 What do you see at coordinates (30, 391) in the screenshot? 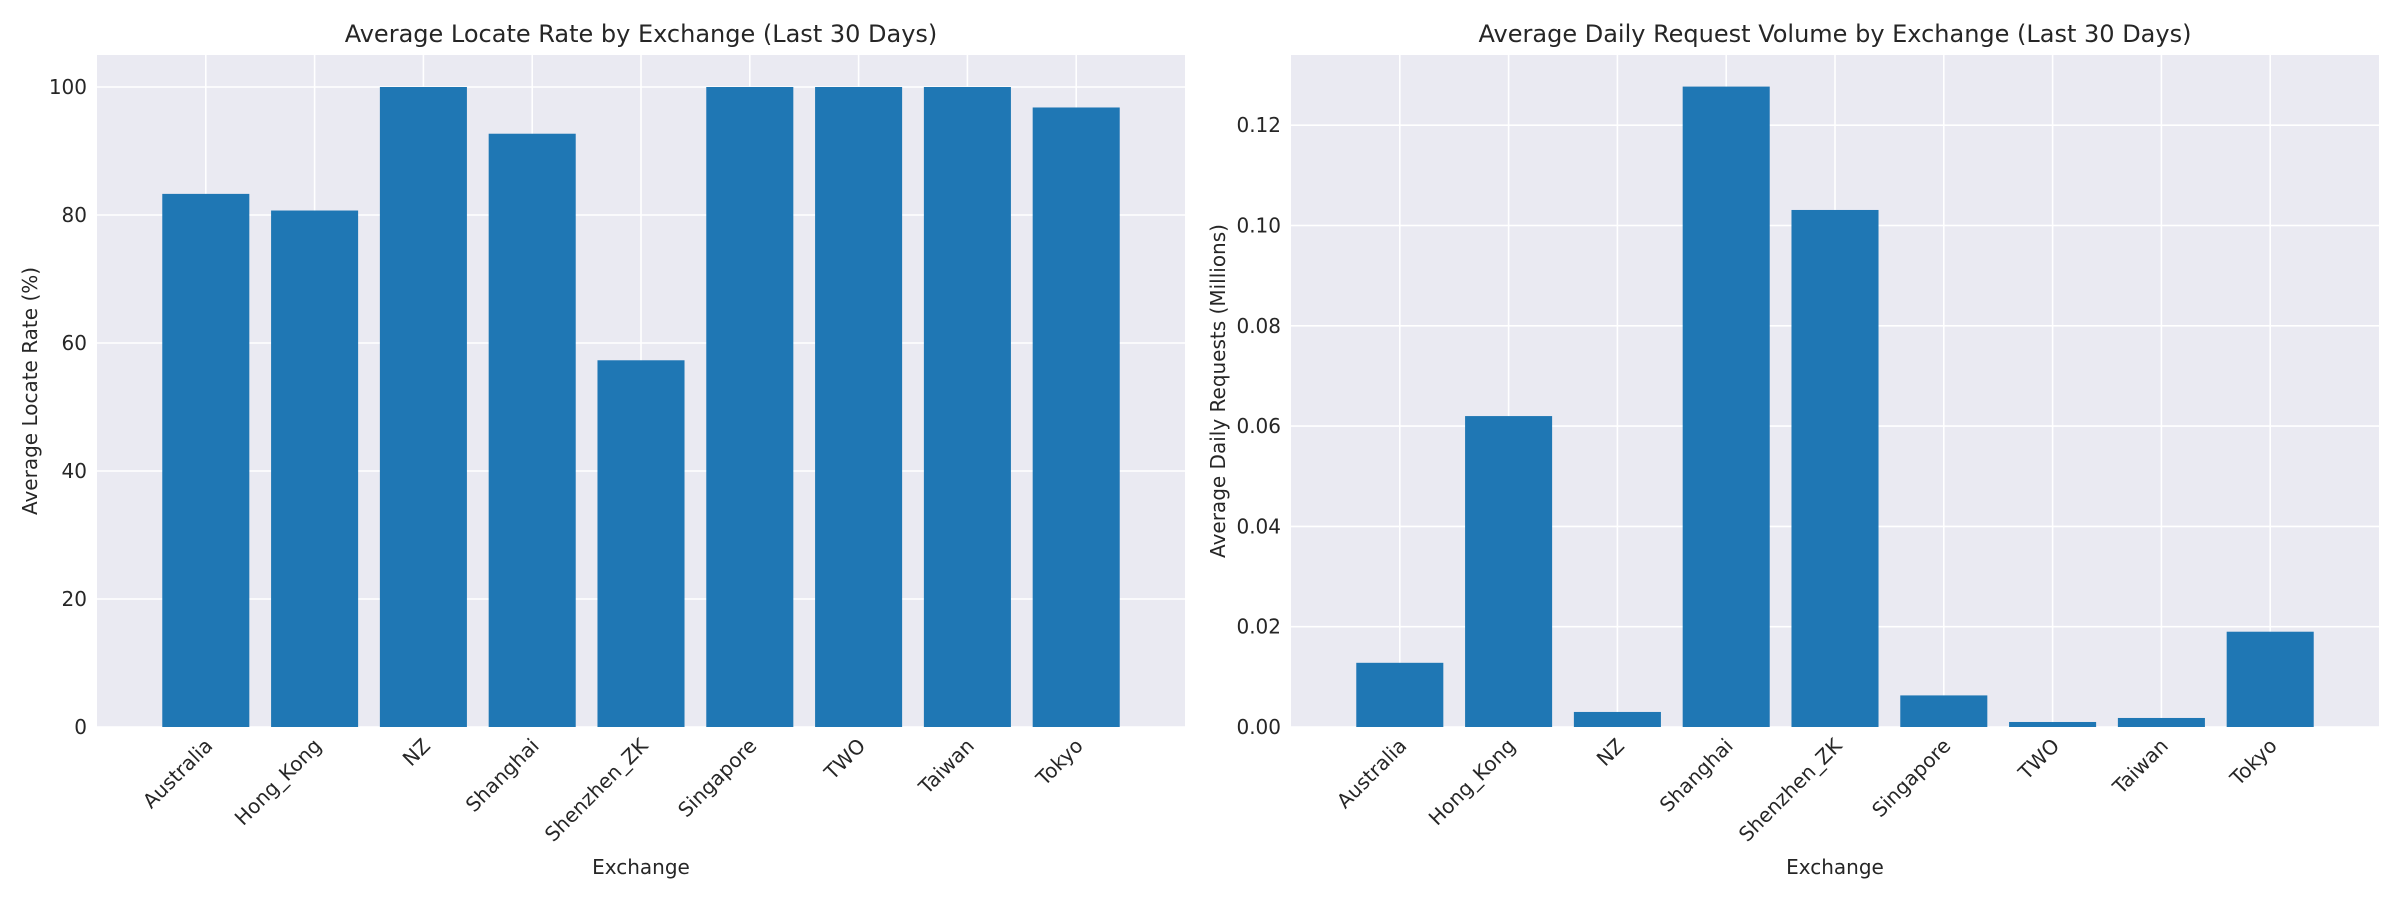
I see `y-axis-label: Average Locate Rate (%)` at bounding box center [30, 391].